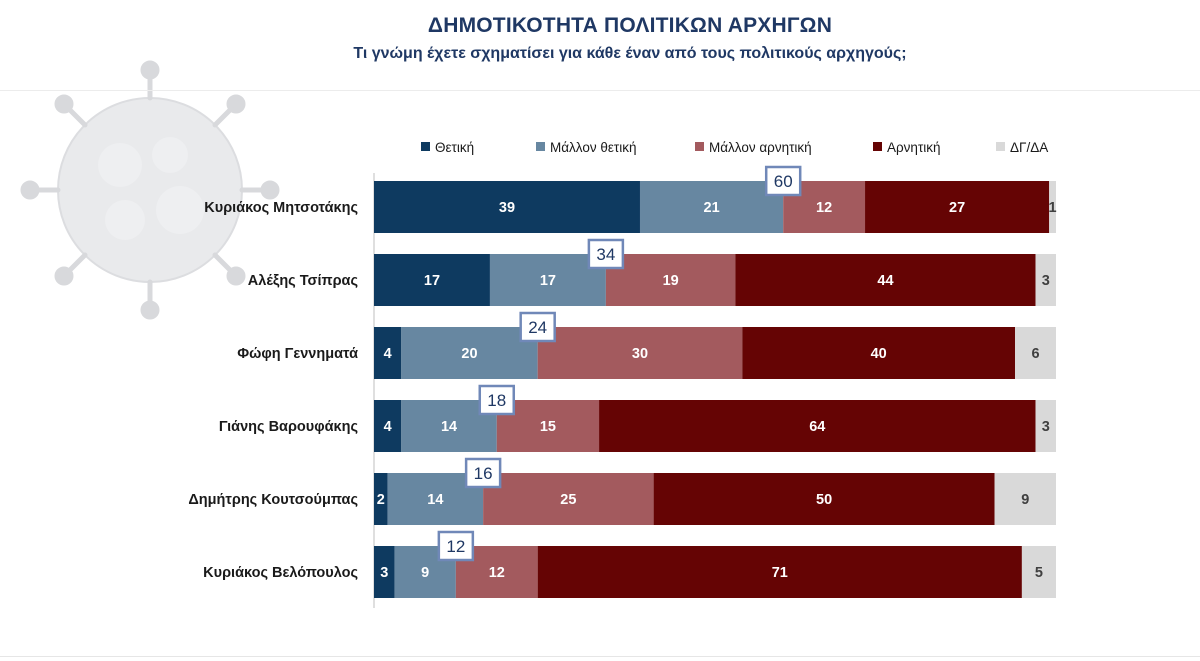  I want to click on legend-item: ΔΓ/ΔΑ, so click(1022, 147).